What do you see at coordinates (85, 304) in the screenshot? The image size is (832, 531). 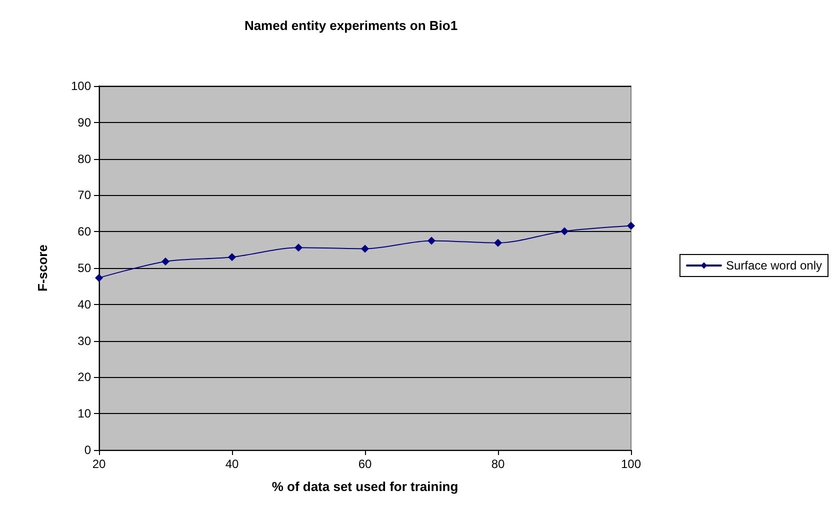 I see `y-tick-label: 40` at bounding box center [85, 304].